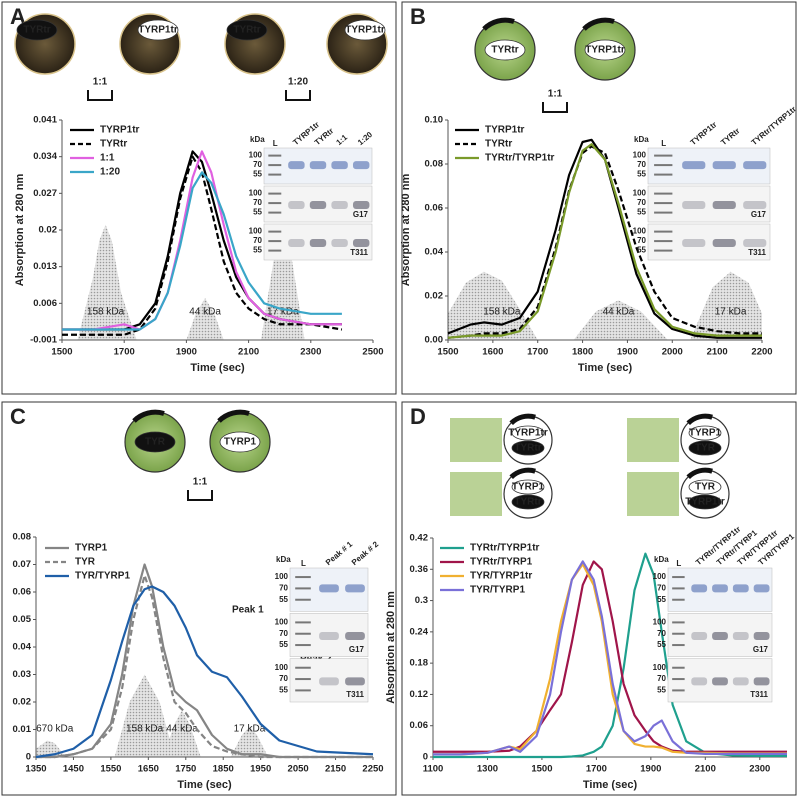  What do you see at coordinates (434, 208) in the screenshot?
I see `y-tick-label: 0.06` at bounding box center [434, 208].